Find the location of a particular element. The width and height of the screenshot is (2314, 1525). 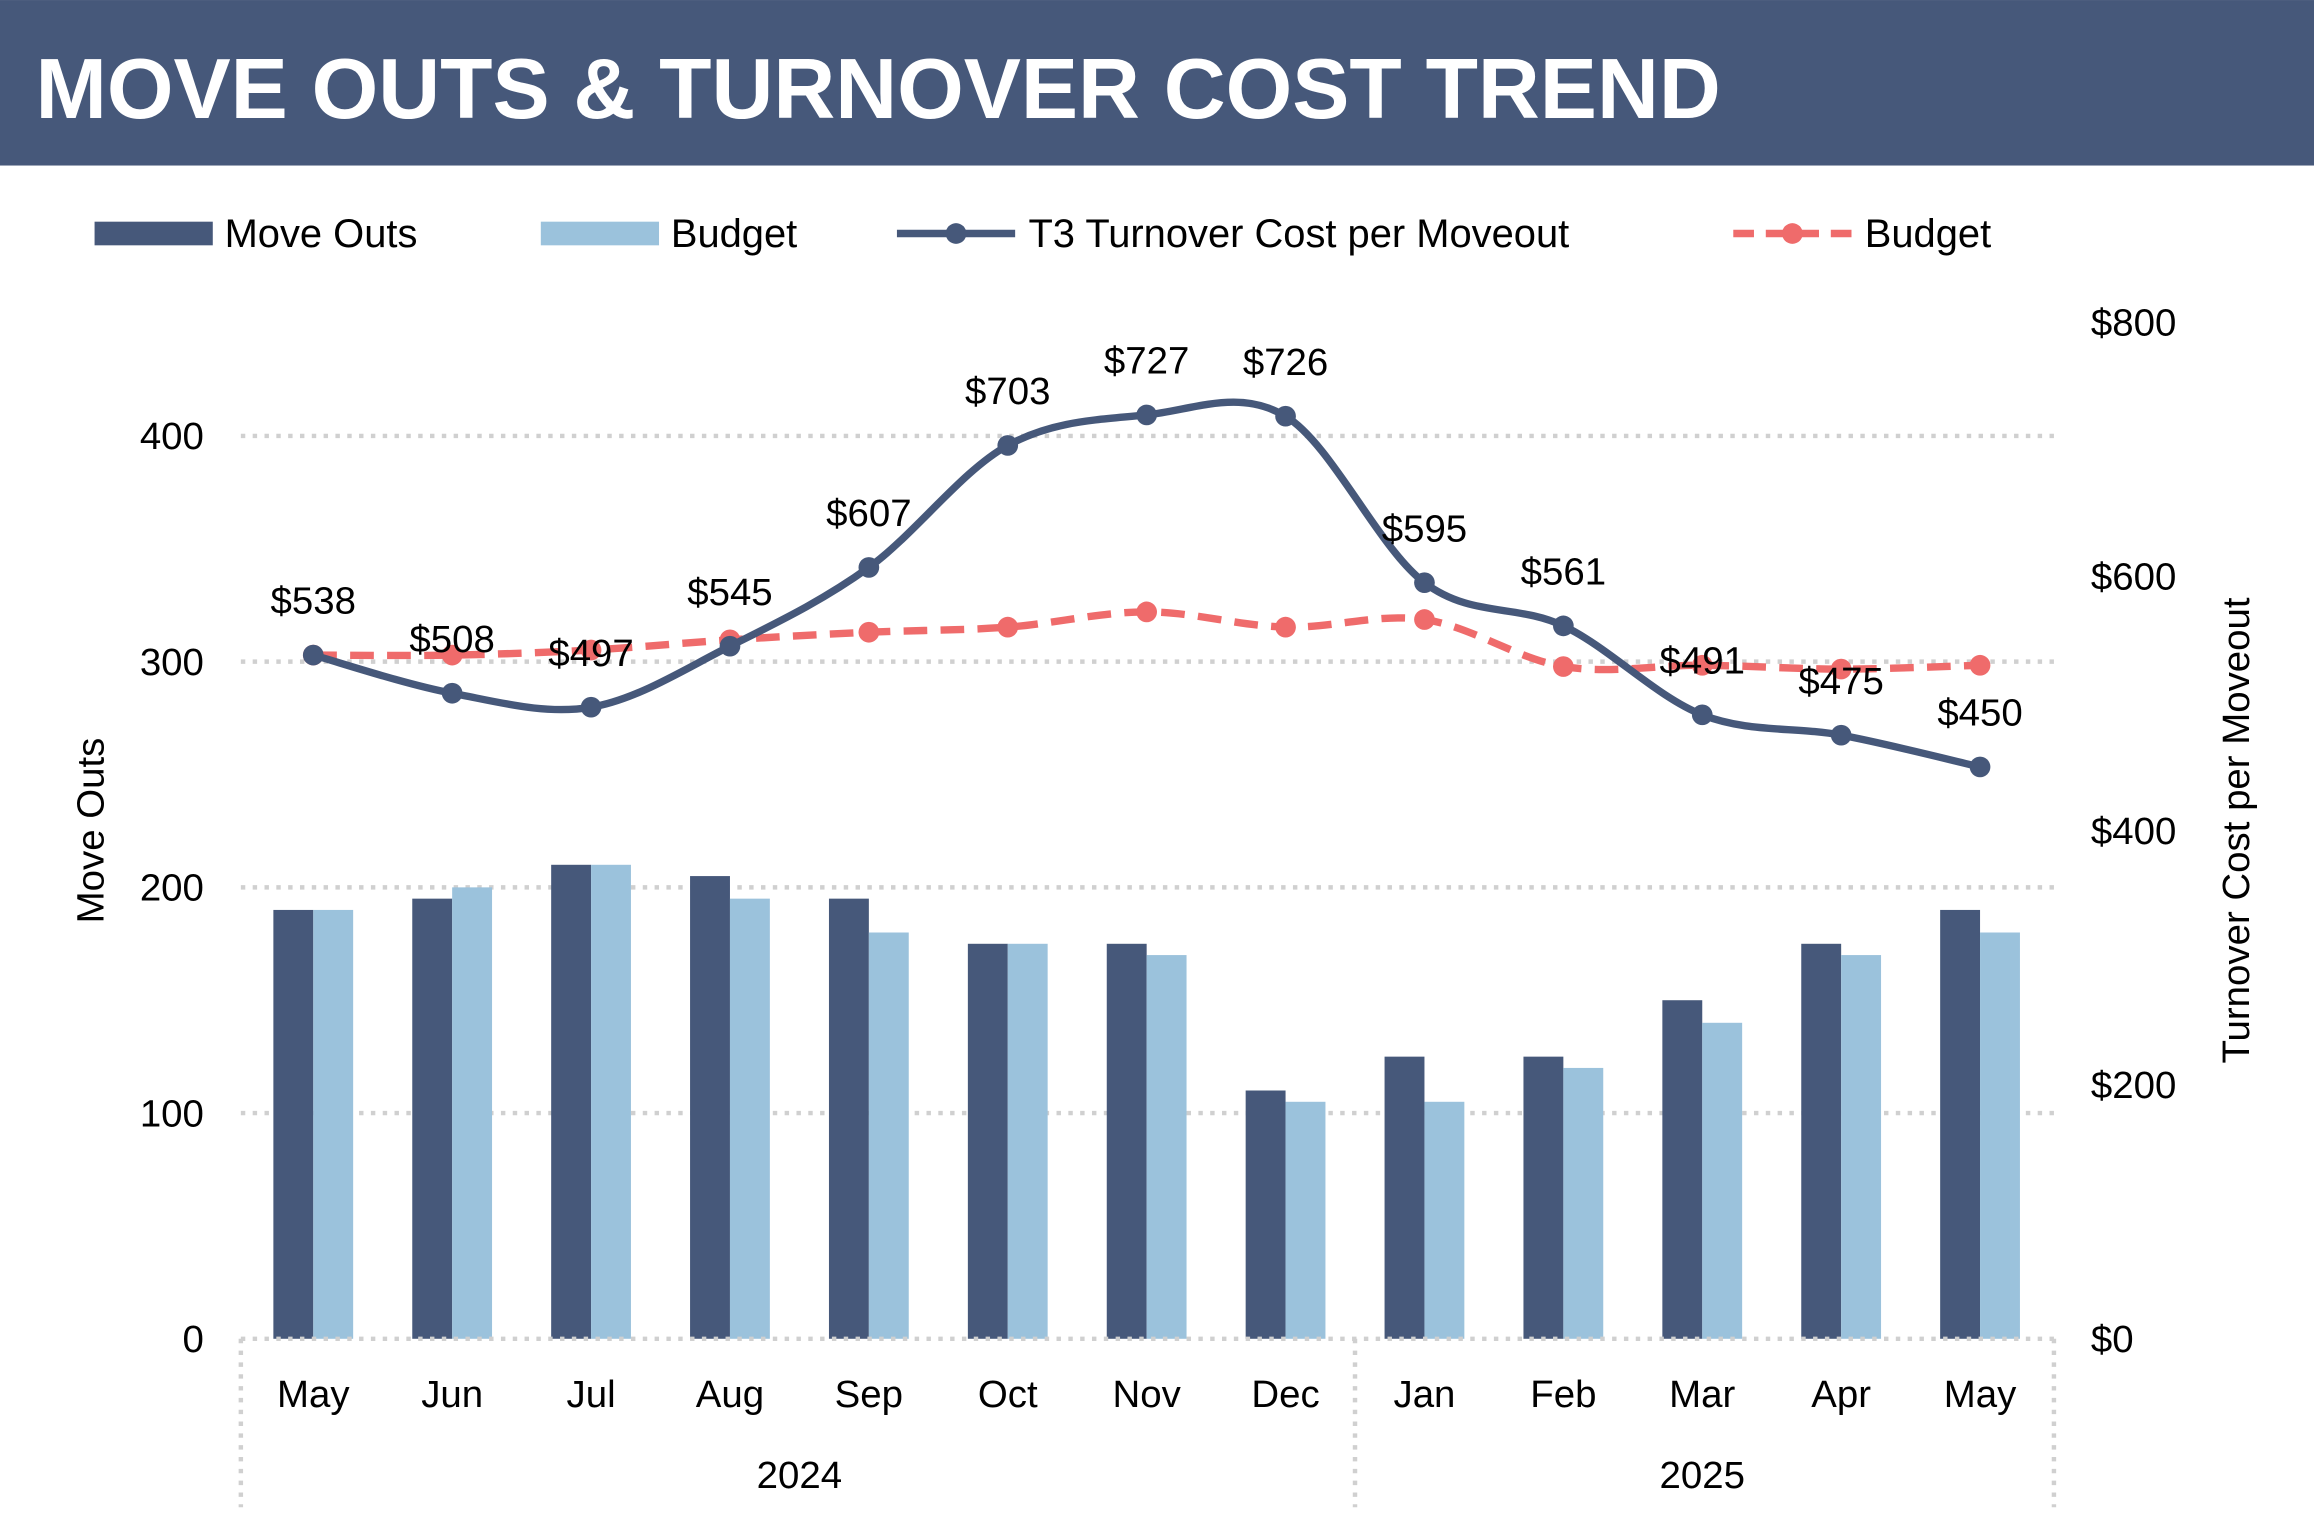

x-tick-label: Jan is located at coordinates (1424, 1394).